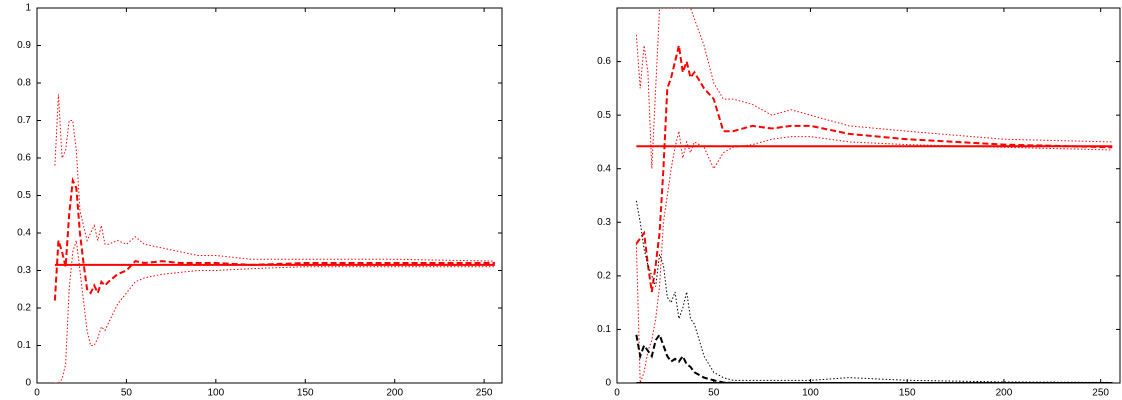  What do you see at coordinates (24, 120) in the screenshot?
I see `y-tick-label: 0.7` at bounding box center [24, 120].